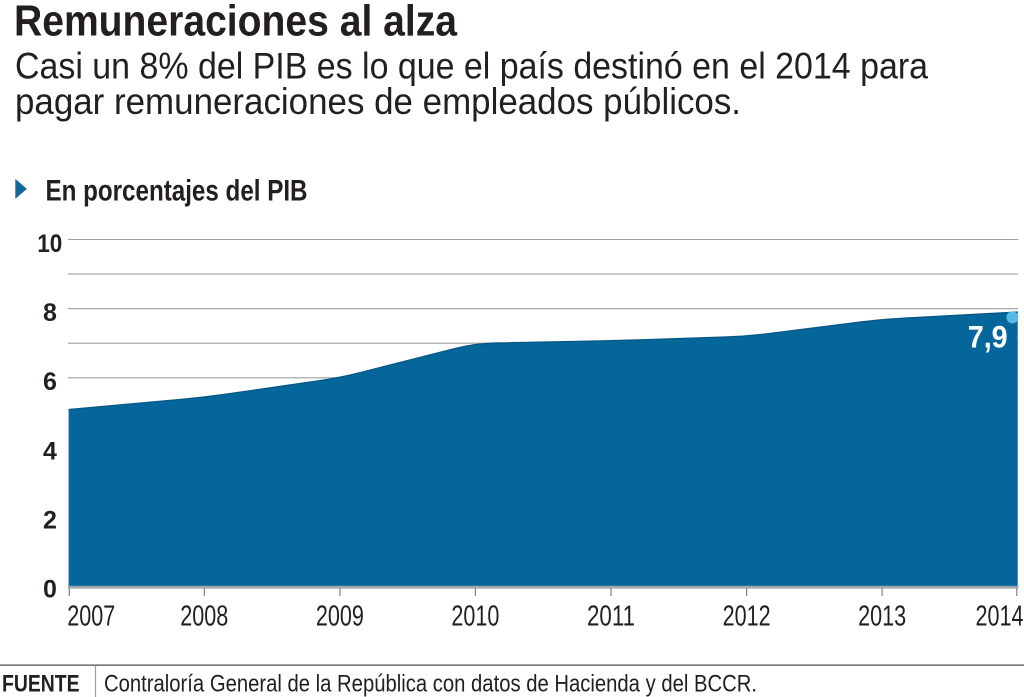 This screenshot has width=1024, height=697. Describe the element at coordinates (747, 617) in the screenshot. I see `svg-text: 2012` at that location.